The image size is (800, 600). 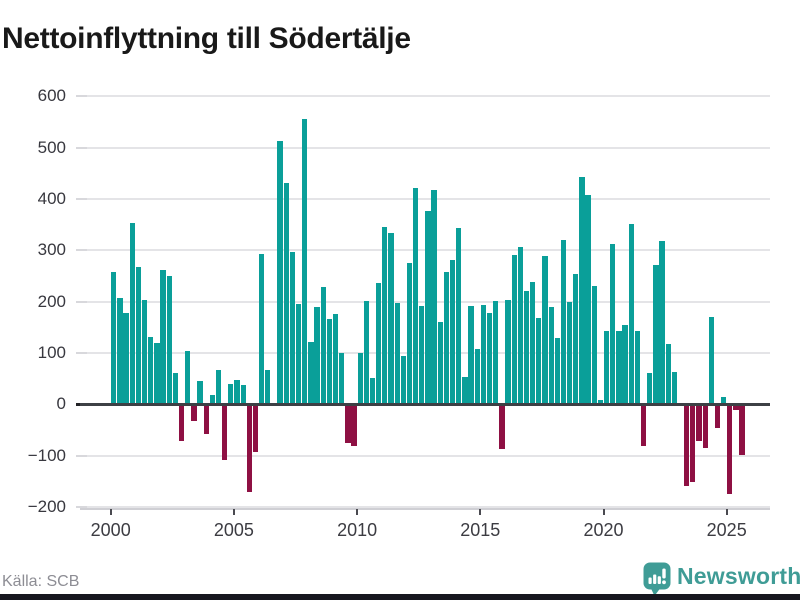 What do you see at coordinates (603, 530) in the screenshot?
I see `x-axis-tick-label: 2020` at bounding box center [603, 530].